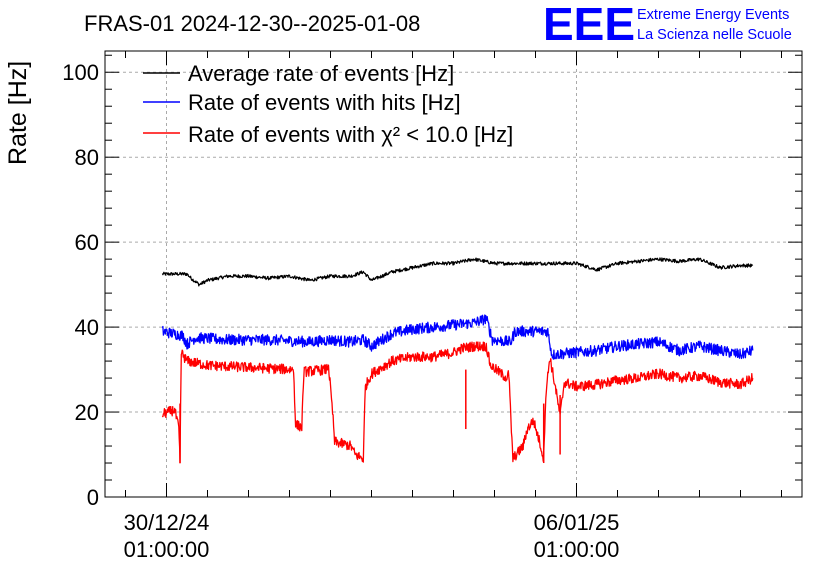 The image size is (836, 572). What do you see at coordinates (167, 522) in the screenshot?
I see `x-tick-label-date: 30/12/24` at bounding box center [167, 522].